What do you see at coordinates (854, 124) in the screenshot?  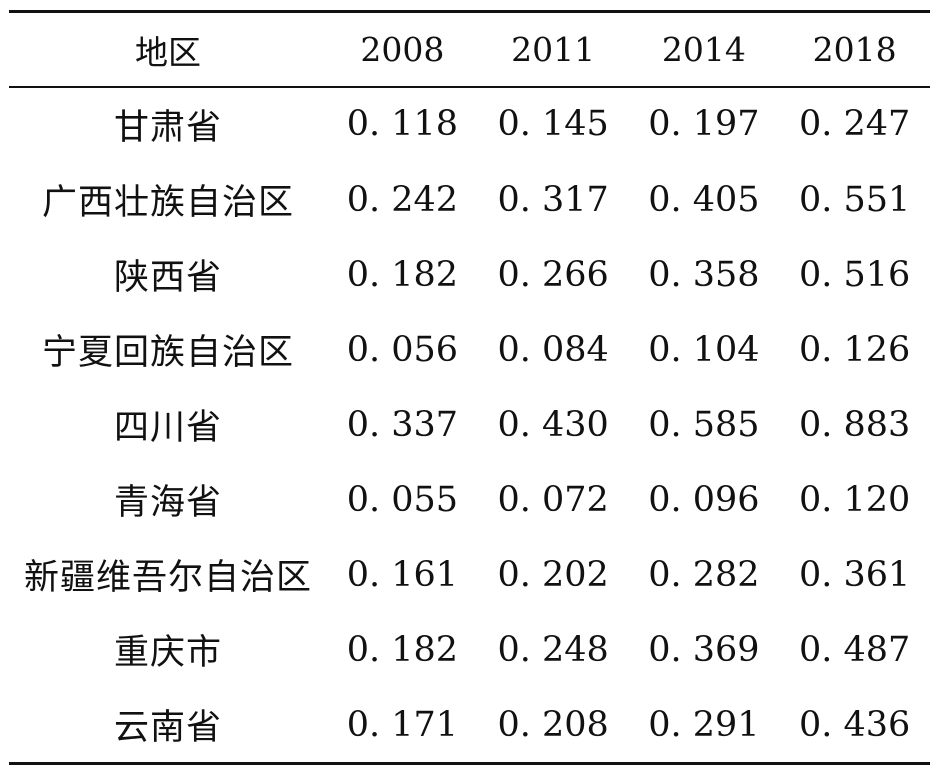 I see `value-cell: 0. 247` at bounding box center [854, 124].